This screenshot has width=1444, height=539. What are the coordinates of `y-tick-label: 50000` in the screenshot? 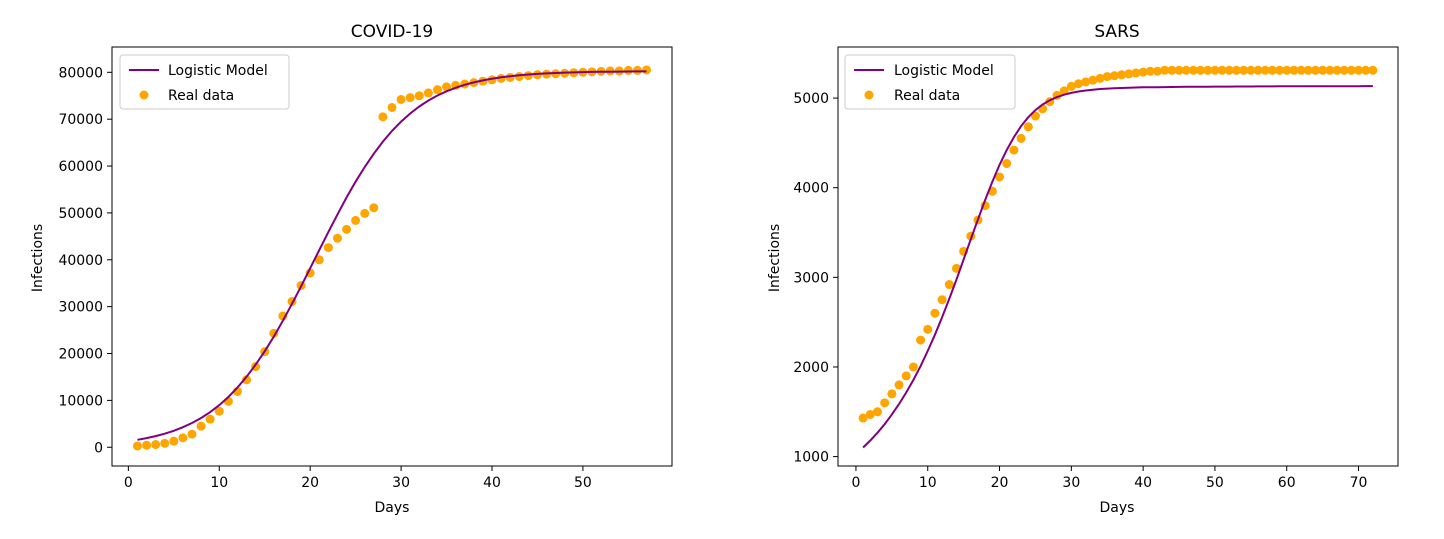 It's located at (80, 214).